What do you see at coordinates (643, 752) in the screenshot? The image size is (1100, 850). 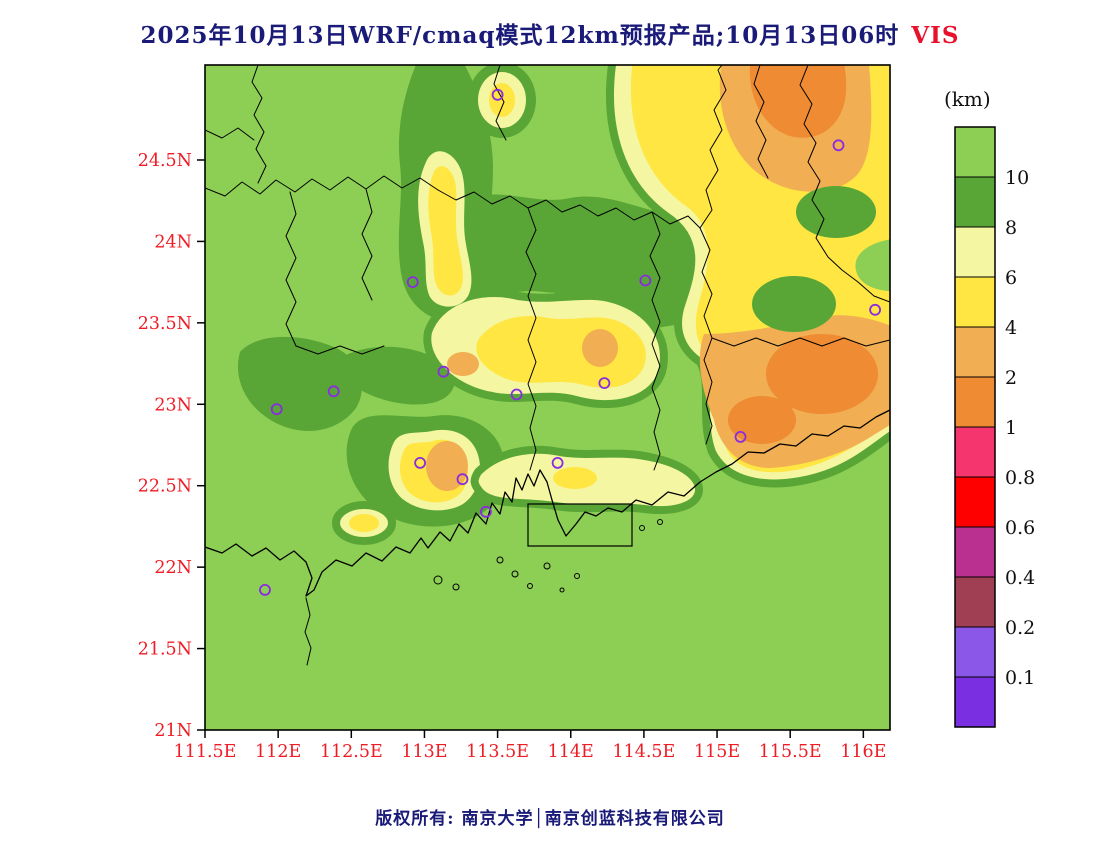 I see `lon-tick-label: 114.5E` at bounding box center [643, 752].